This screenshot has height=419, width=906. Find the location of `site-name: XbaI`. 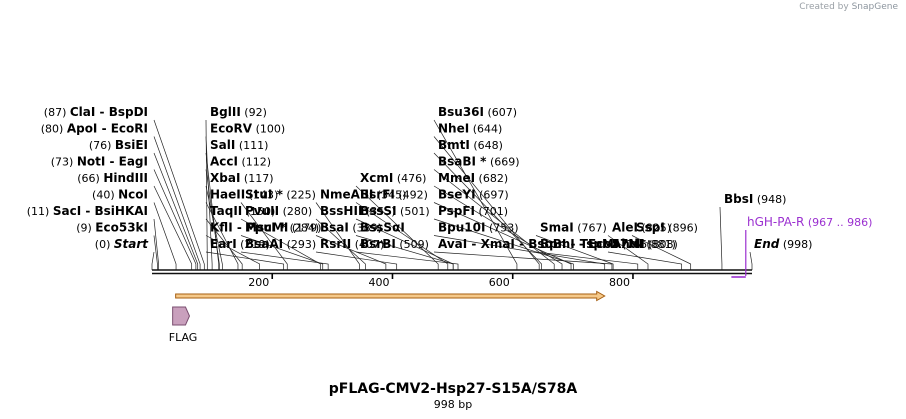

site-name: XbaI is located at coordinates (225, 178).